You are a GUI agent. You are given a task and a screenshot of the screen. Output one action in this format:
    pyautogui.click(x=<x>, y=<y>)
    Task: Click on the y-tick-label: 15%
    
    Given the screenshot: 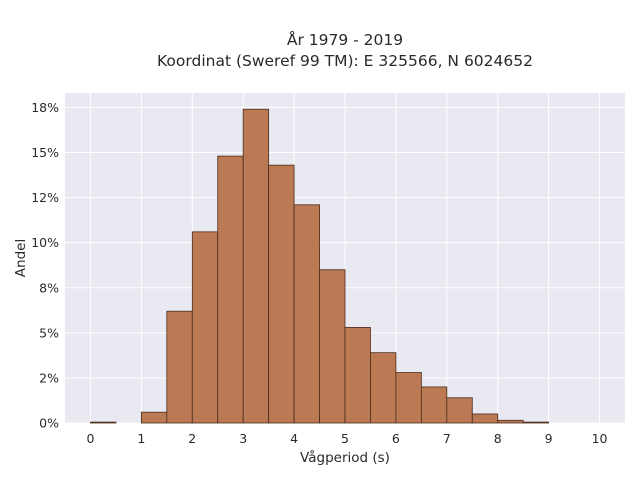 What is the action you would take?
    pyautogui.click(x=45, y=152)
    